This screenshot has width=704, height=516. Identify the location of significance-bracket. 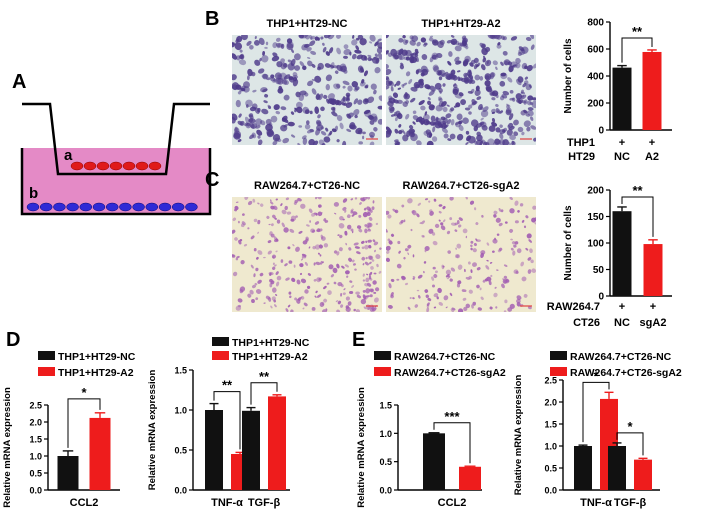
(227, 420).